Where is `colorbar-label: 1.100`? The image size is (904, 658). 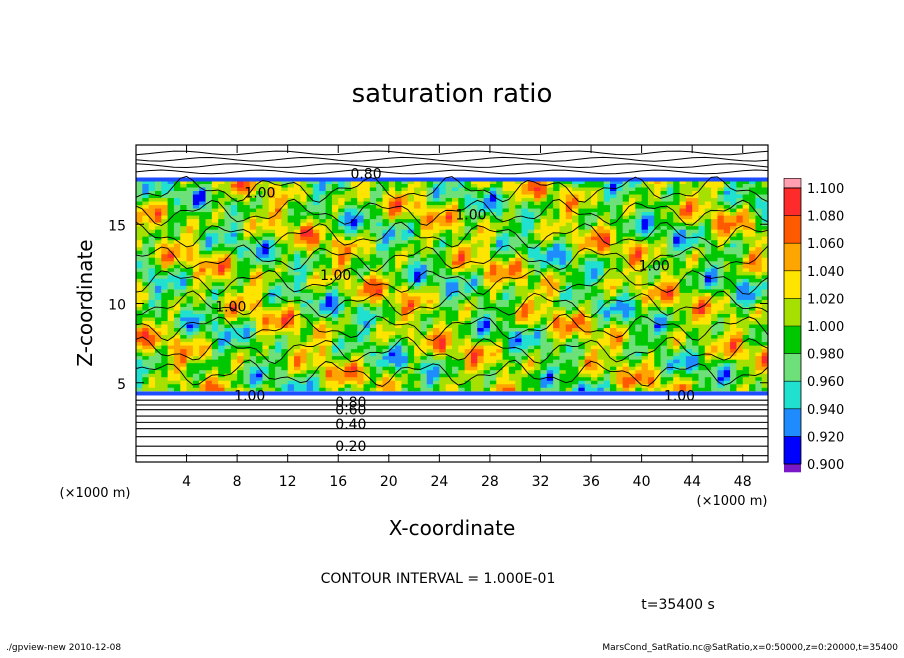
colorbar-label: 1.100 is located at coordinates (825, 189).